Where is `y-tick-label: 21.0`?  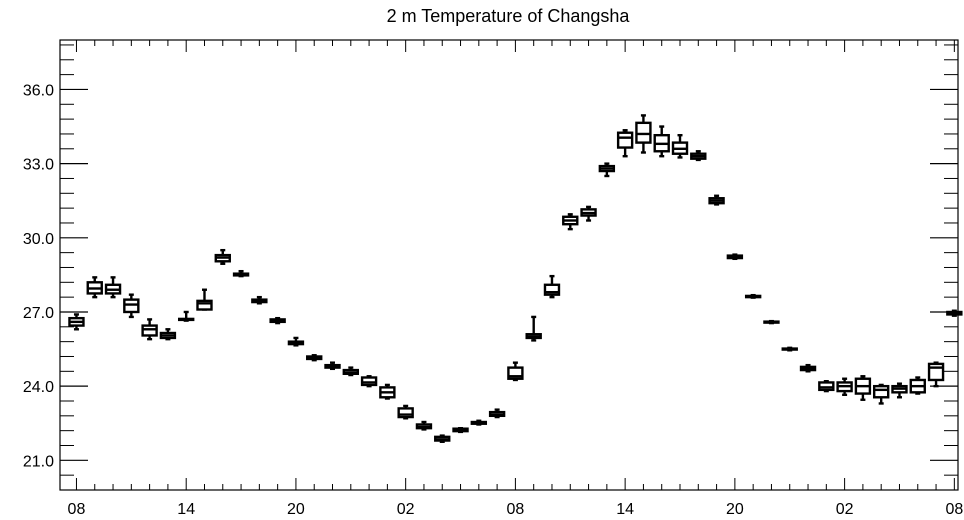
y-tick-label: 21.0 is located at coordinates (38, 461).